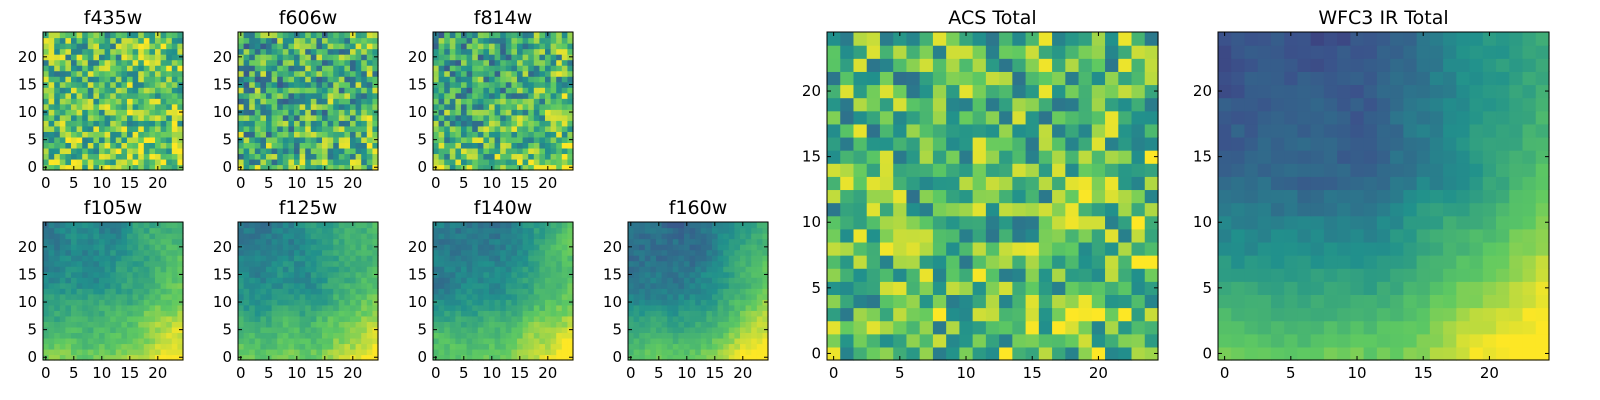 The image size is (1600, 400). What do you see at coordinates (324, 373) in the screenshot?
I see `x-tick-label: 15` at bounding box center [324, 373].